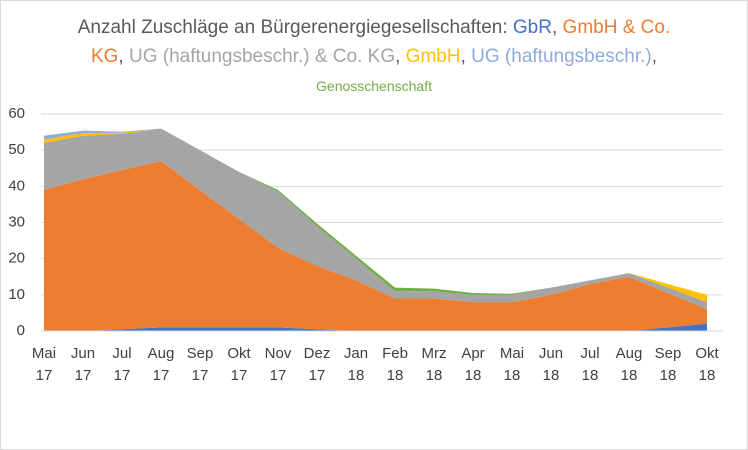 The image size is (748, 450). What do you see at coordinates (380, 42) in the screenshot?
I see `title-series-name: GmbH & Co. KG` at bounding box center [380, 42].